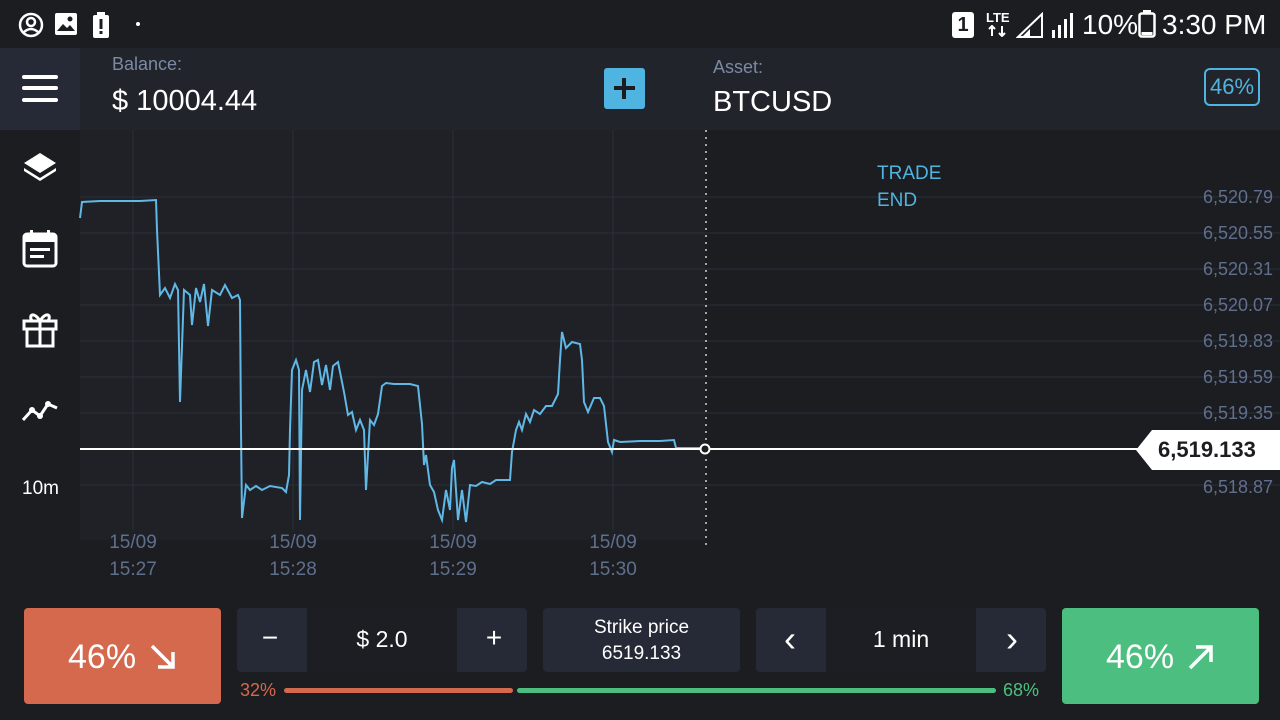 This screenshot has height=720, width=1280. What do you see at coordinates (66, 24) in the screenshot?
I see `image-icon` at bounding box center [66, 24].